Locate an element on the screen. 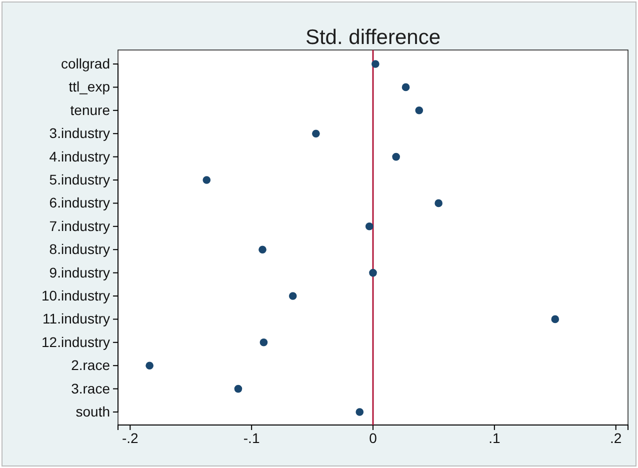  y-tick-label: 3.race is located at coordinates (90, 388).